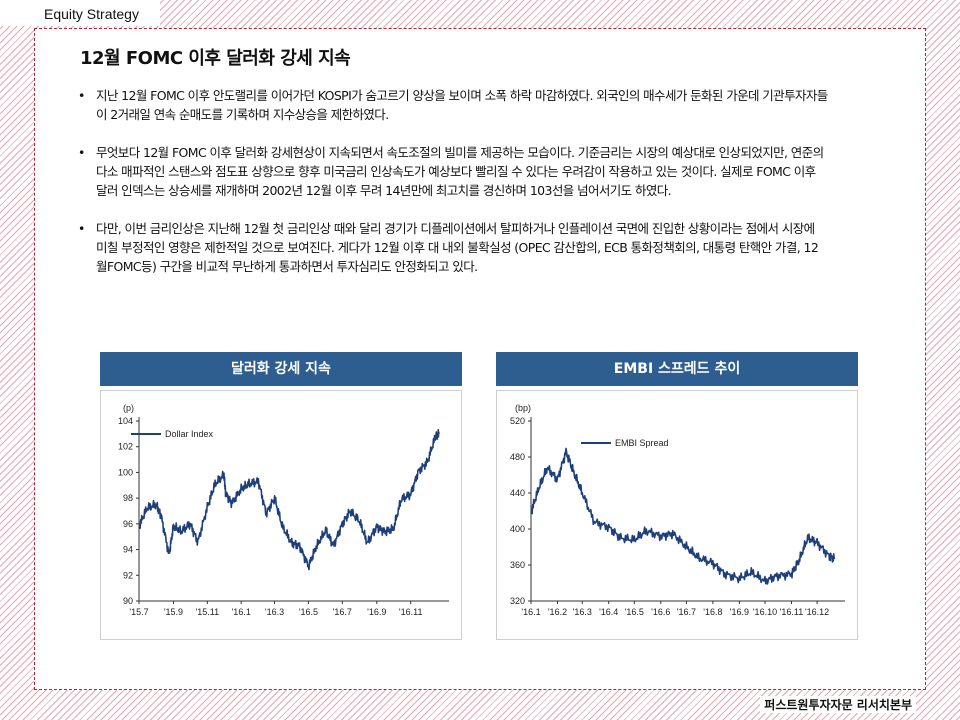  I want to click on x-tick-label: '16.2, so click(557, 612).